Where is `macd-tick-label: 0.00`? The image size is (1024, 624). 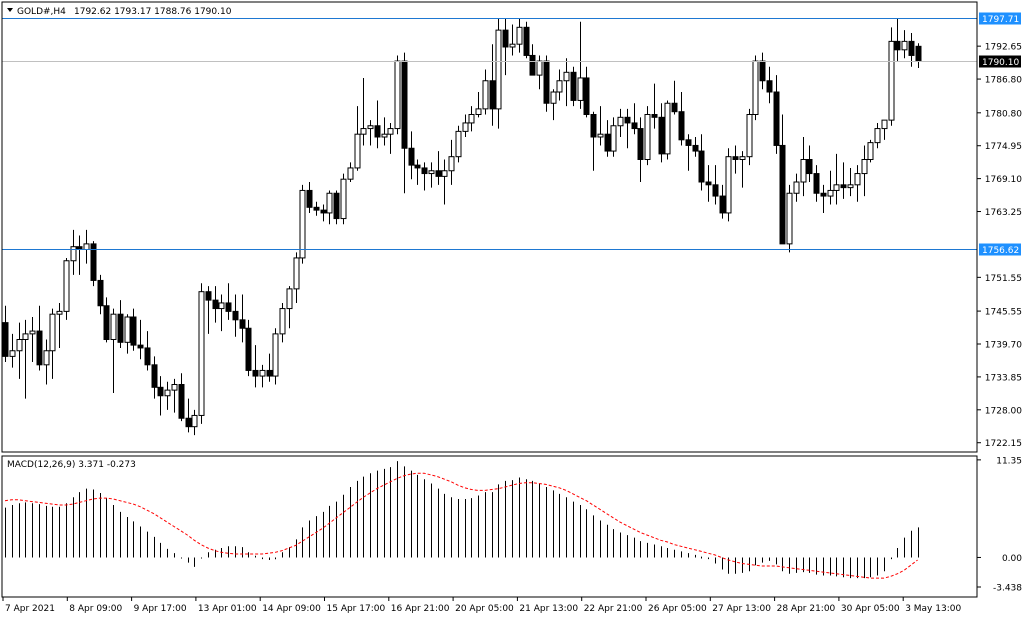
macd-tick-label: 0.00 is located at coordinates (1012, 559).